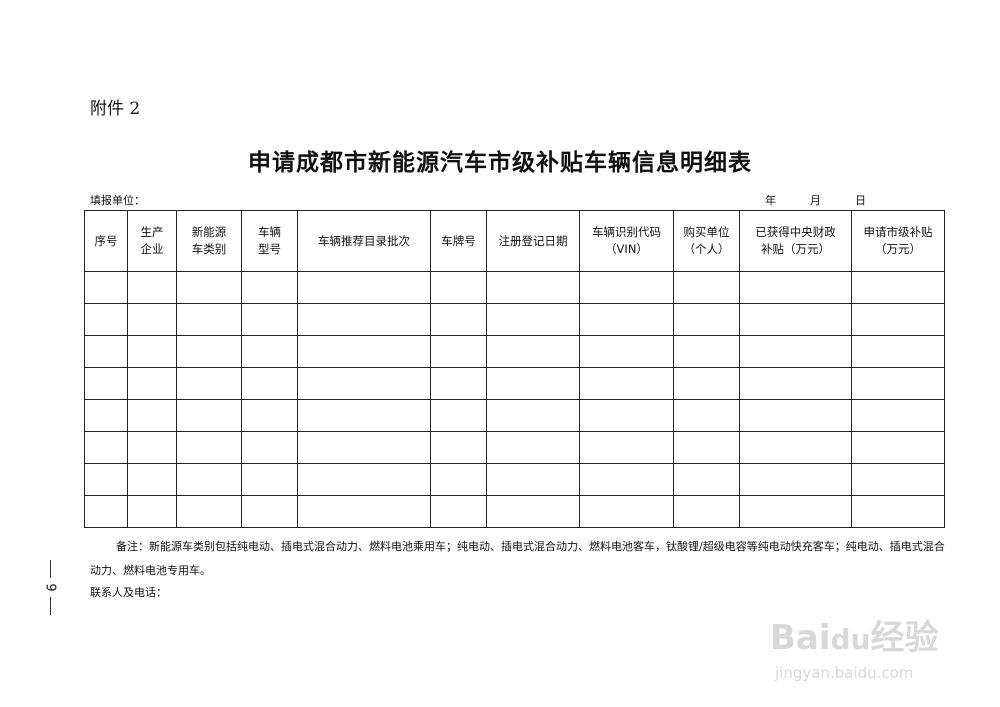 The height and width of the screenshot is (707, 1000). What do you see at coordinates (50, 587) in the screenshot?
I see `page-number-text: 9` at bounding box center [50, 587].